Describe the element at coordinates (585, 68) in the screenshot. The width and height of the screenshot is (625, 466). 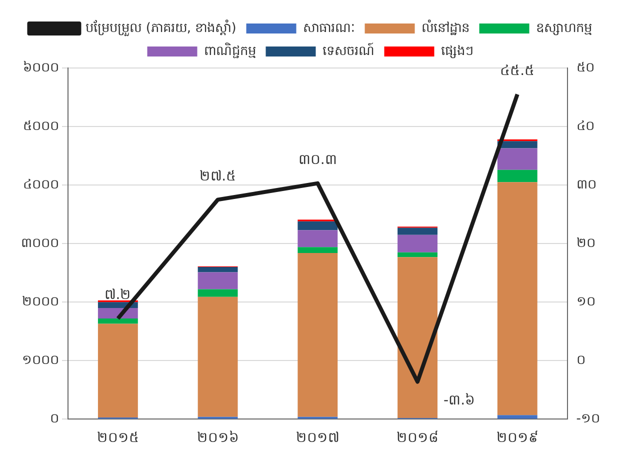
I see `y2-tick-label: ៥០` at that location.